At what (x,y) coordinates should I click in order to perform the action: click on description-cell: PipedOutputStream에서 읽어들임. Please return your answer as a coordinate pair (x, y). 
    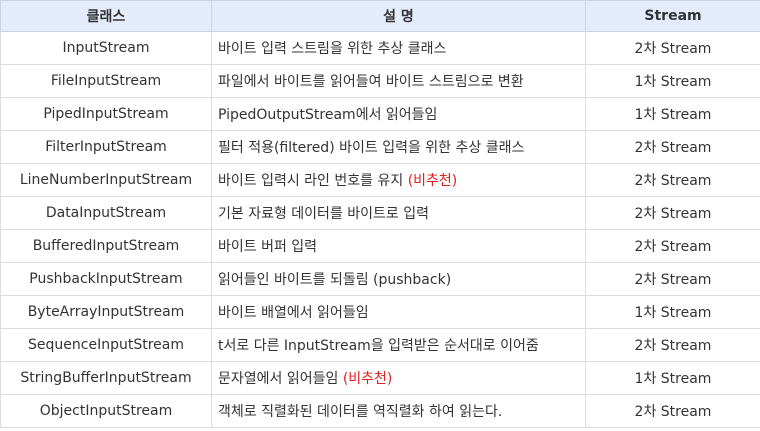
    Looking at the image, I should click on (398, 114).